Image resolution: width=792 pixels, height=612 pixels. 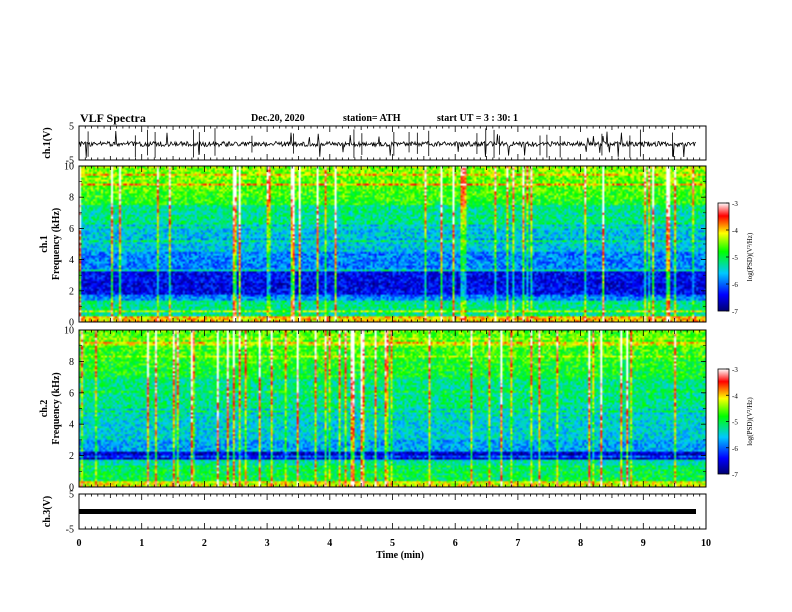 What do you see at coordinates (71, 488) in the screenshot?
I see `y-tick-label-spec2: 0` at bounding box center [71, 488].